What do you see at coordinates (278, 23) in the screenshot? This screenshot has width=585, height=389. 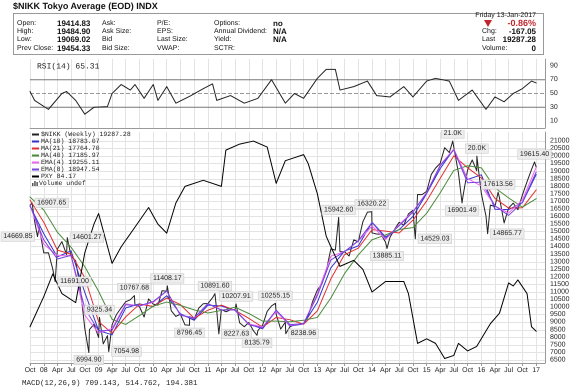 I see `text: no` at bounding box center [278, 23].